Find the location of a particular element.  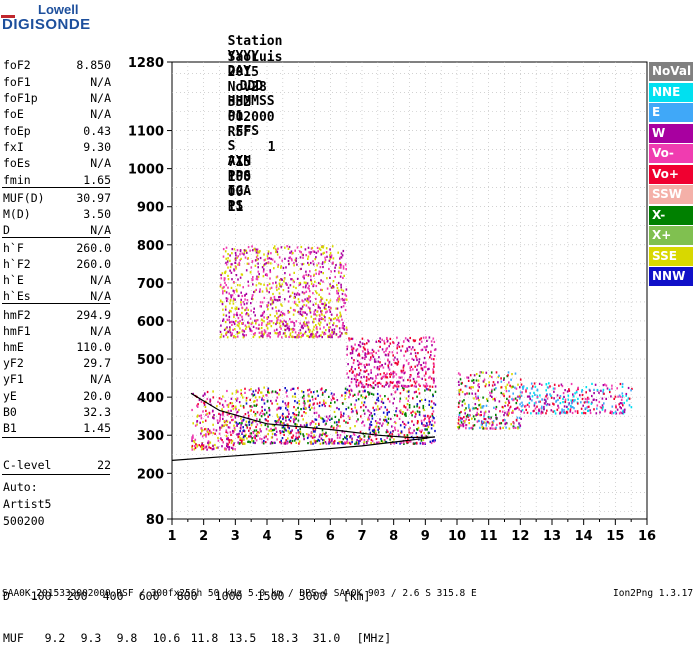

header-value-ddd: 332 is located at coordinates (239, 102).